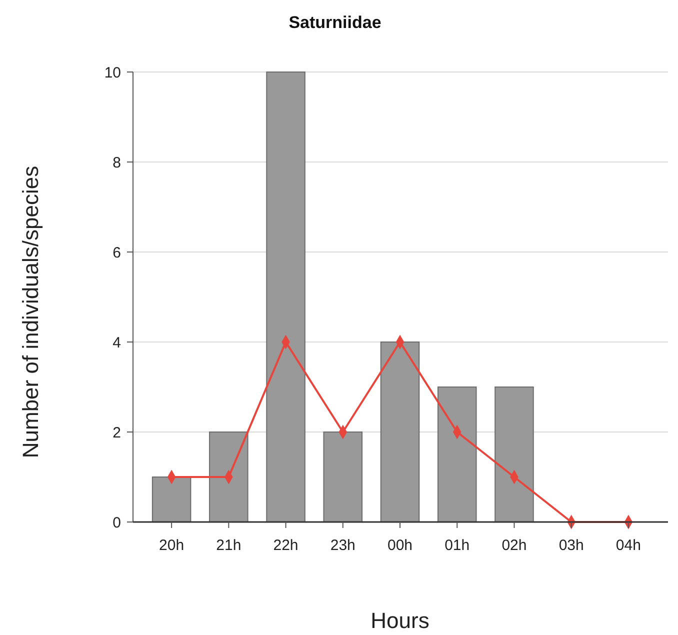  What do you see at coordinates (116, 523) in the screenshot?
I see `y-tick-label: 0` at bounding box center [116, 523].